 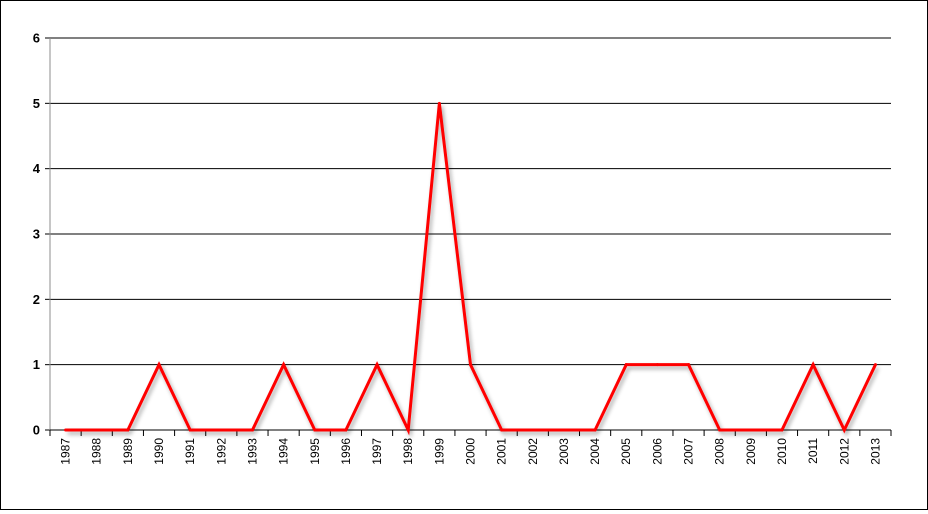 I want to click on data-point-2013, so click(x=875, y=365).